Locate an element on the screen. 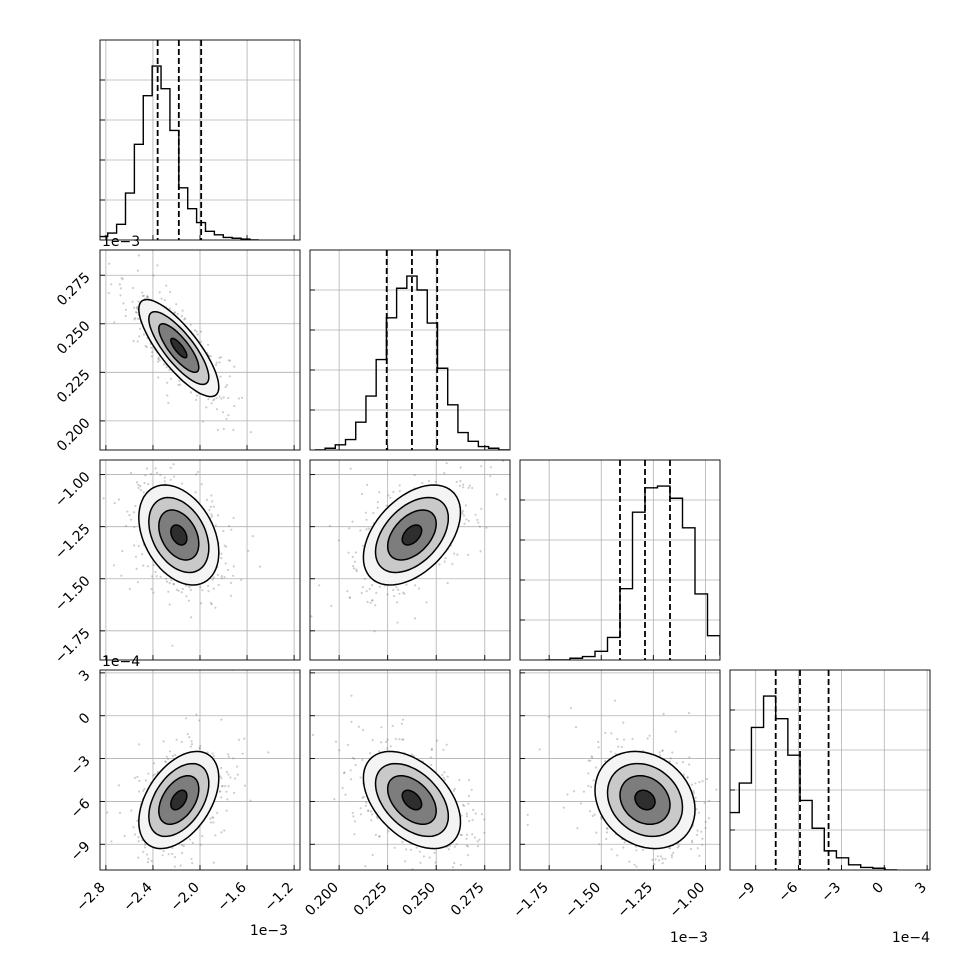  contour-core is located at coordinates (179, 535).